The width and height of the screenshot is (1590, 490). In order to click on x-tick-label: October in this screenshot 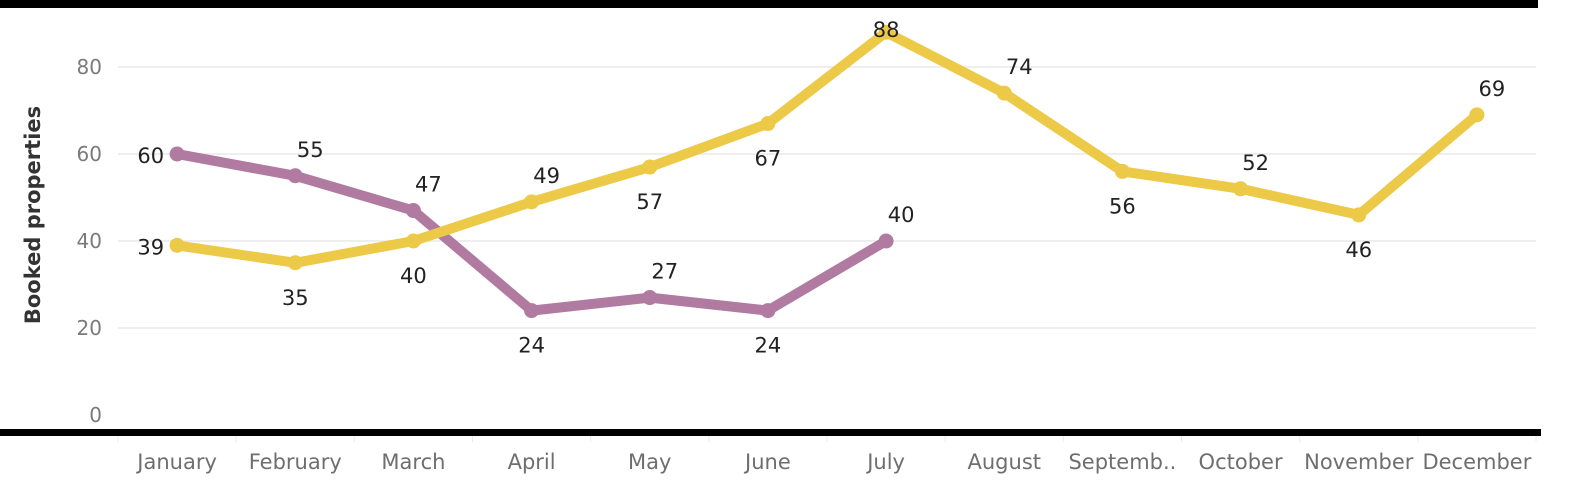, I will do `click(1241, 462)`.